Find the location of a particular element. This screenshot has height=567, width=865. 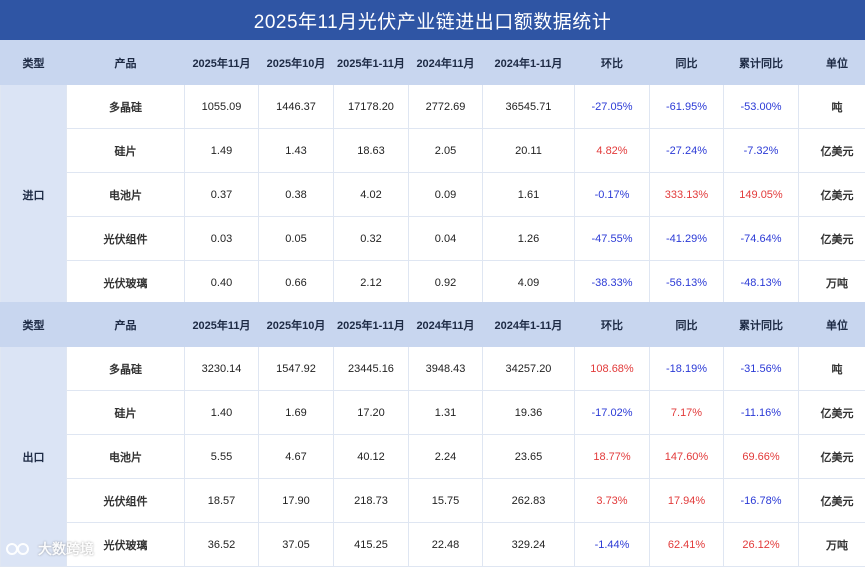

value-2025-1-11-cell: 17.20 is located at coordinates (371, 413).